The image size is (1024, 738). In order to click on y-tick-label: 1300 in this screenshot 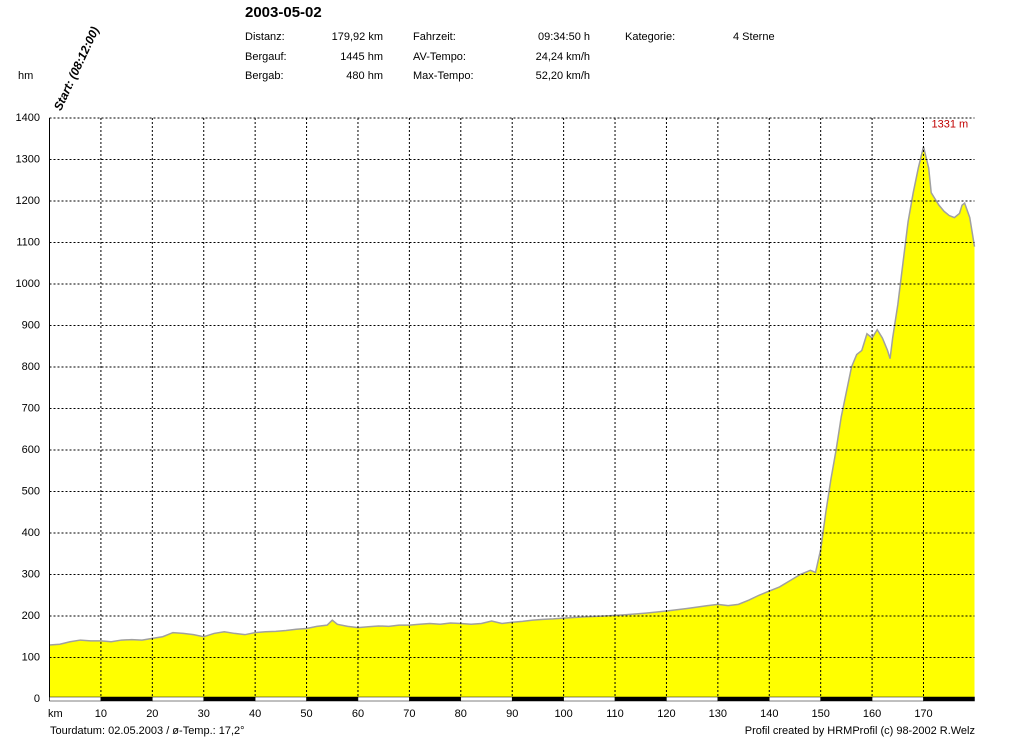, I will do `click(28, 159)`.